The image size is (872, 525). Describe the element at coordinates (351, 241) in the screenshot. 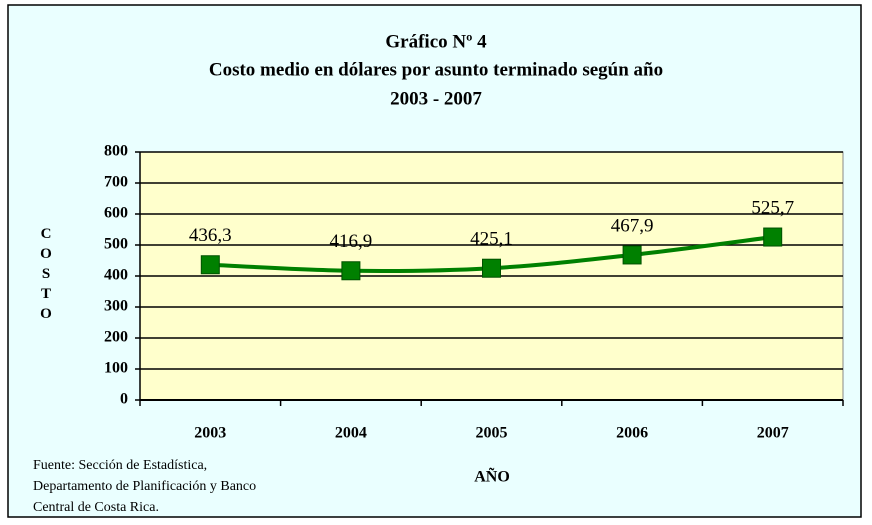

I see `data-label: 416,9` at that location.